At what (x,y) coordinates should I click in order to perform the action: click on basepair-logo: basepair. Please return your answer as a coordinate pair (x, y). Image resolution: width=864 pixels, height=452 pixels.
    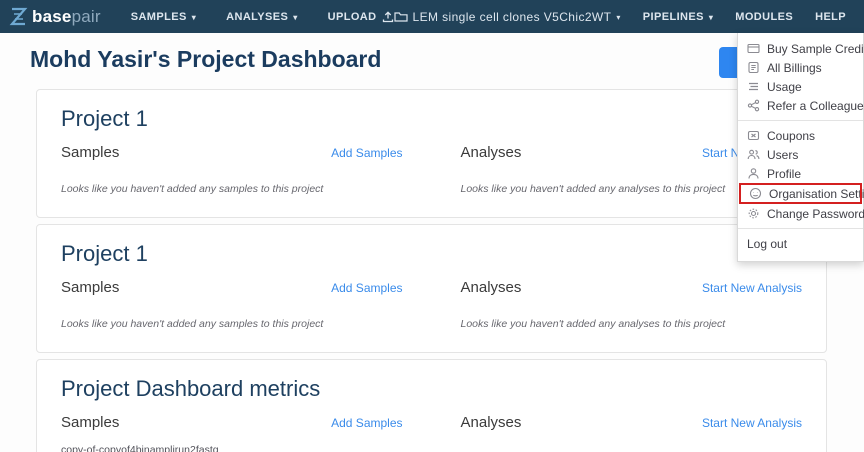
    Looking at the image, I should click on (54, 16).